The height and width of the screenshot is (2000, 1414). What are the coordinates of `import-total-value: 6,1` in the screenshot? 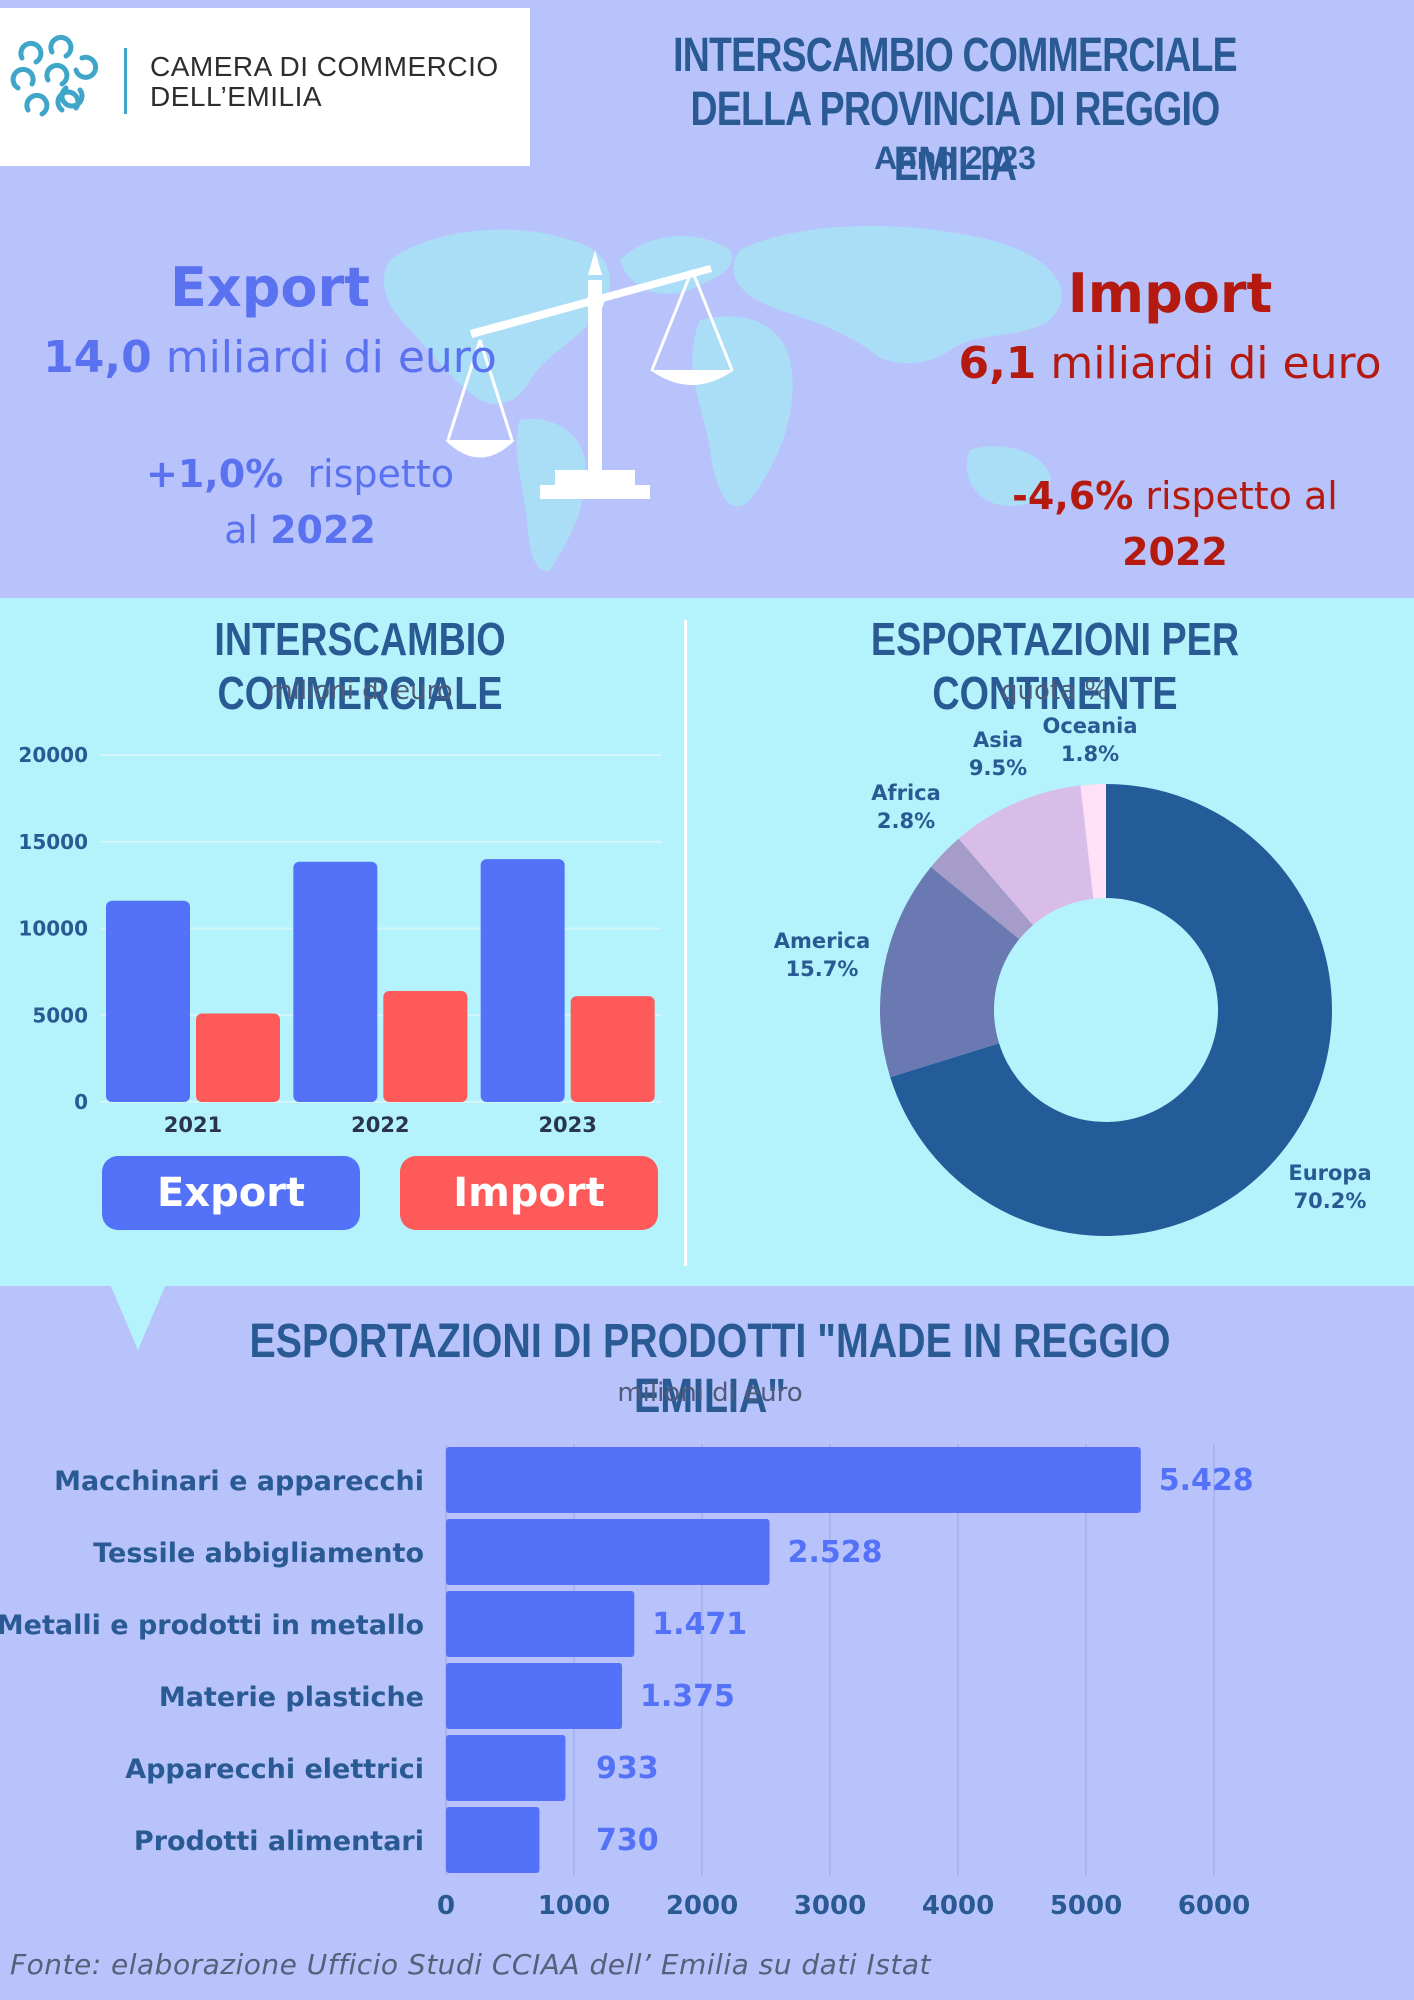 It's located at (997, 363).